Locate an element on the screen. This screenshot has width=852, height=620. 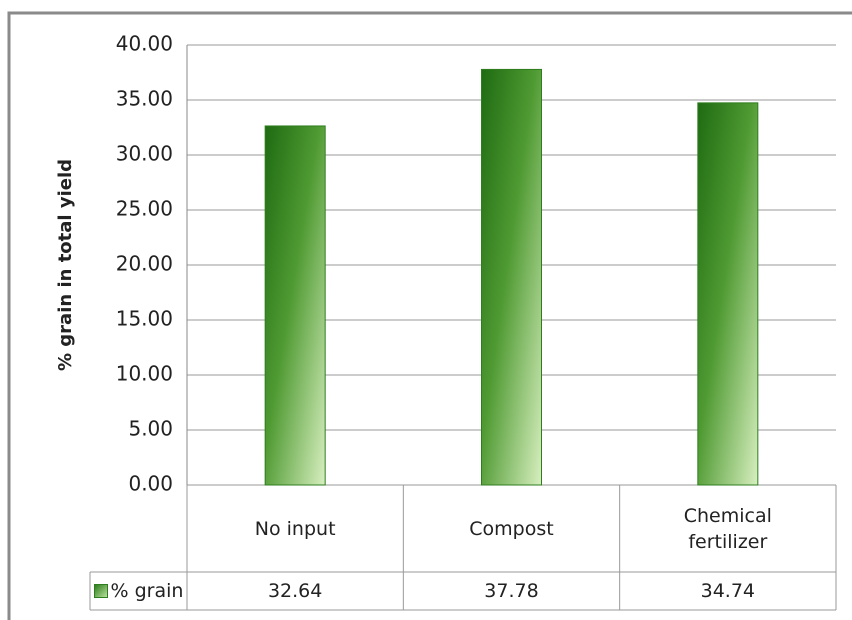
y-tick-label: 15.00 is located at coordinates (144, 319).